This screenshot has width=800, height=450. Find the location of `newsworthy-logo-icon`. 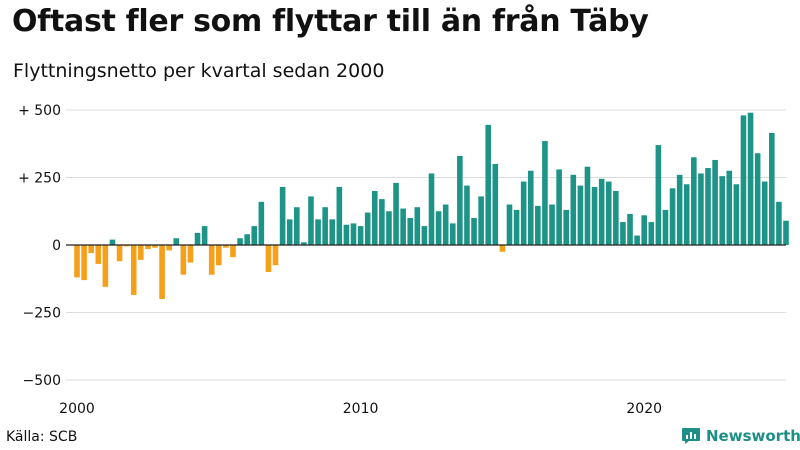

newsworthy-logo-icon is located at coordinates (691, 436).